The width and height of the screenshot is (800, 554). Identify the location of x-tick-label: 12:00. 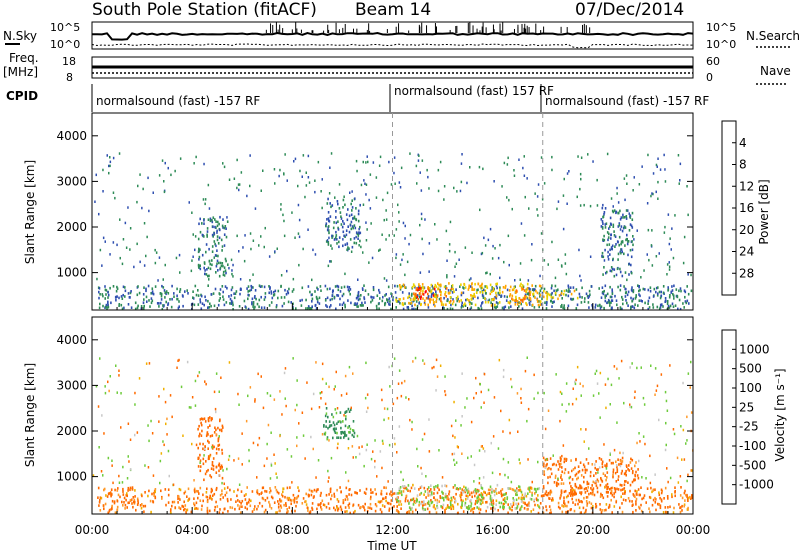
(392, 530).